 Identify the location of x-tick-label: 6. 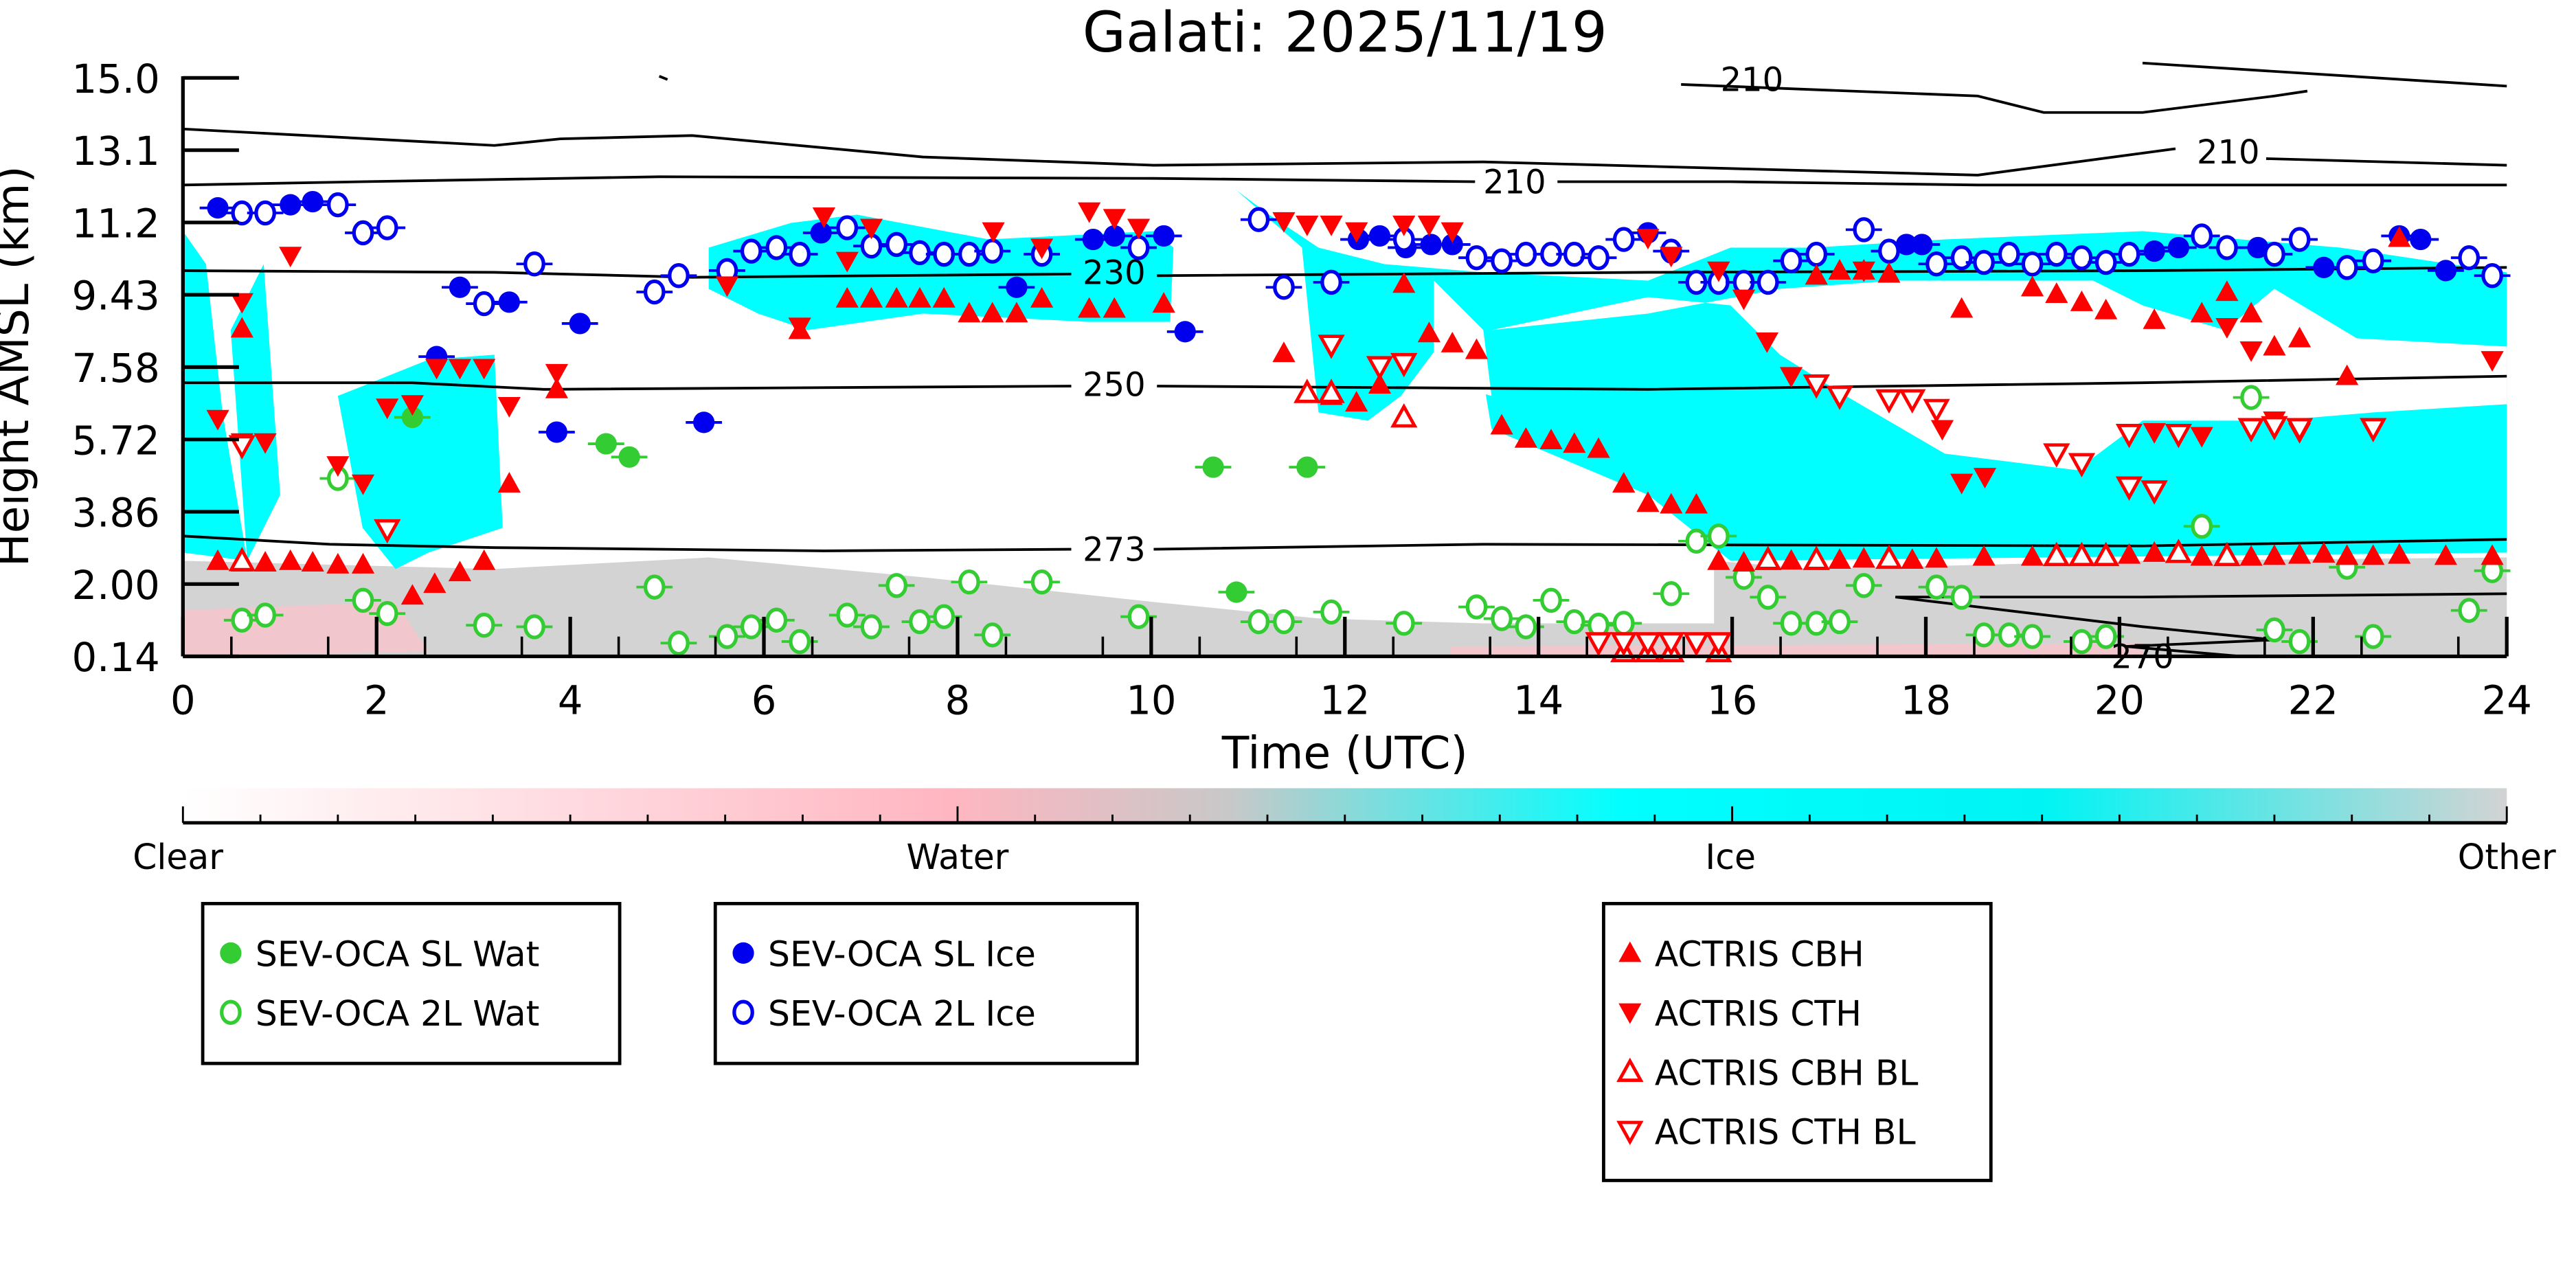
(764, 700).